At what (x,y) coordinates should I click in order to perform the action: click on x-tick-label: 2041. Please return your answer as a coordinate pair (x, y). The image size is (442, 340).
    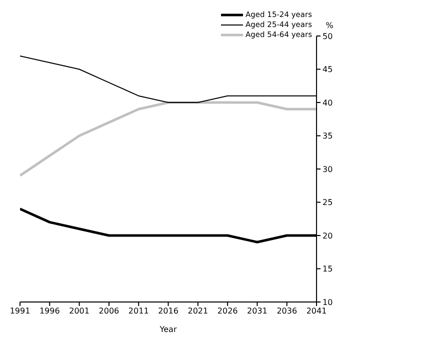
    Looking at the image, I should click on (316, 311).